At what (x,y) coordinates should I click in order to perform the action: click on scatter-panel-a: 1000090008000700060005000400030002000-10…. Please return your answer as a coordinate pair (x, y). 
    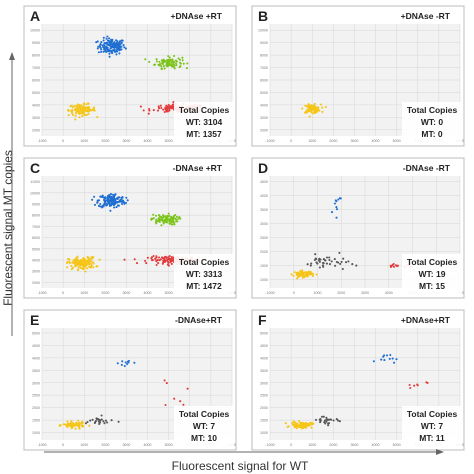
    Looking at the image, I should click on (130, 76).